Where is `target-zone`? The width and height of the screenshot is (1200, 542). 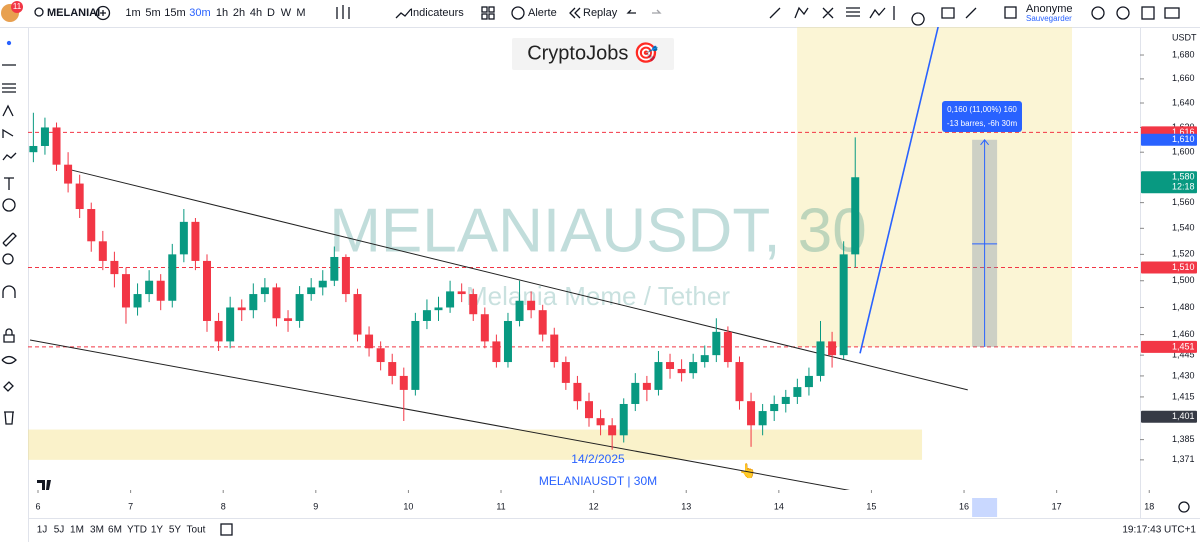 target-zone is located at coordinates (935, 187).